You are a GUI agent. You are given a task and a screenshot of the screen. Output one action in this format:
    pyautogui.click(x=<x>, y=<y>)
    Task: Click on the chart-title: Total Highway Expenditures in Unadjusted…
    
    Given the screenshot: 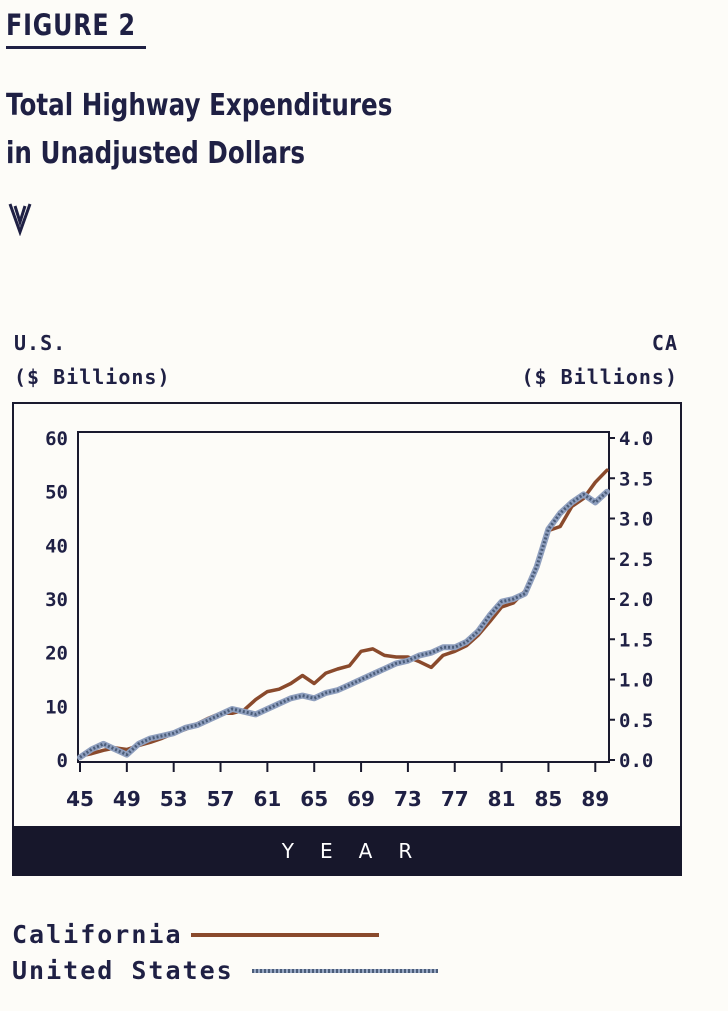 What is the action you would take?
    pyautogui.click(x=219, y=130)
    